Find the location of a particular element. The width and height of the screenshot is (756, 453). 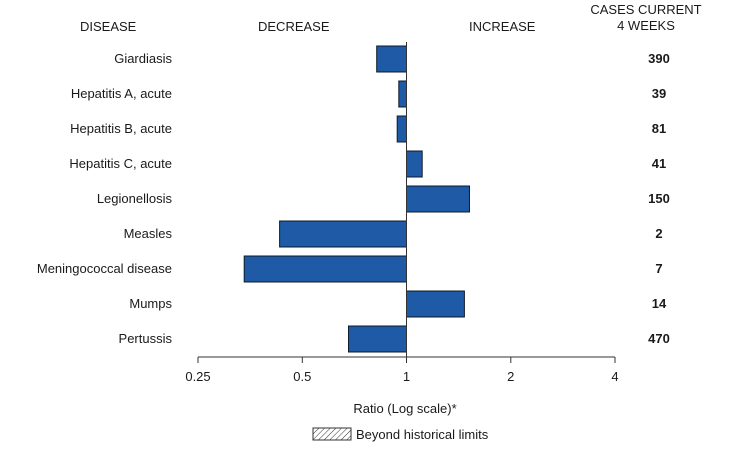

x-tick-label: 1 is located at coordinates (406, 376).